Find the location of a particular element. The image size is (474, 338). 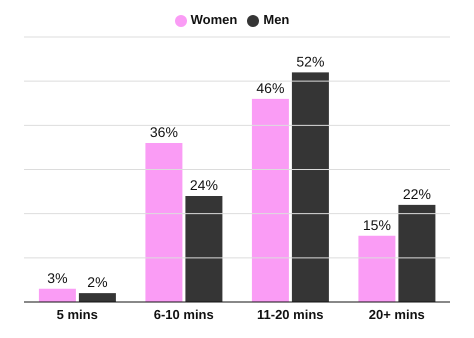

data-label: 36% is located at coordinates (164, 132).